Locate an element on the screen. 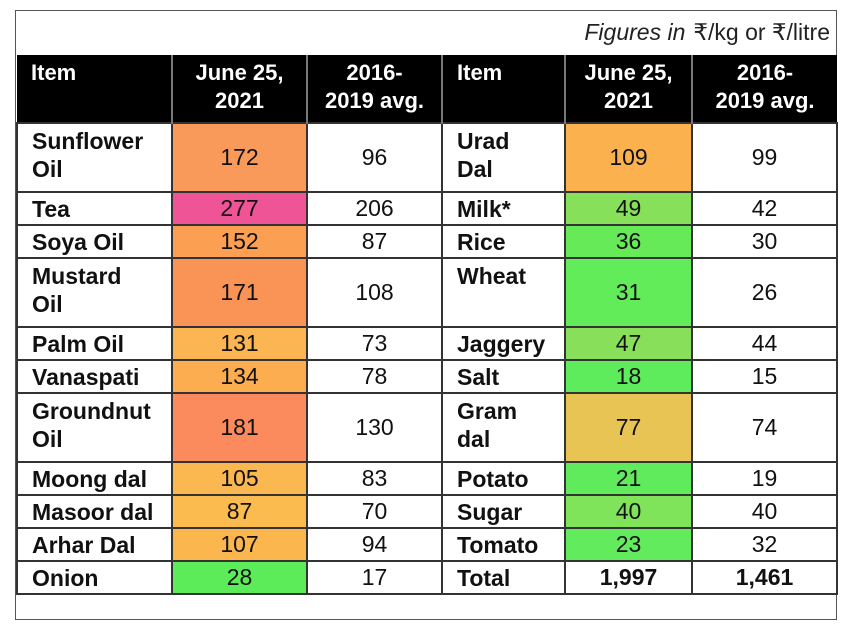 The height and width of the screenshot is (626, 847). table-row: Moong dal 105 83 Potato 21 19 is located at coordinates (427, 478).